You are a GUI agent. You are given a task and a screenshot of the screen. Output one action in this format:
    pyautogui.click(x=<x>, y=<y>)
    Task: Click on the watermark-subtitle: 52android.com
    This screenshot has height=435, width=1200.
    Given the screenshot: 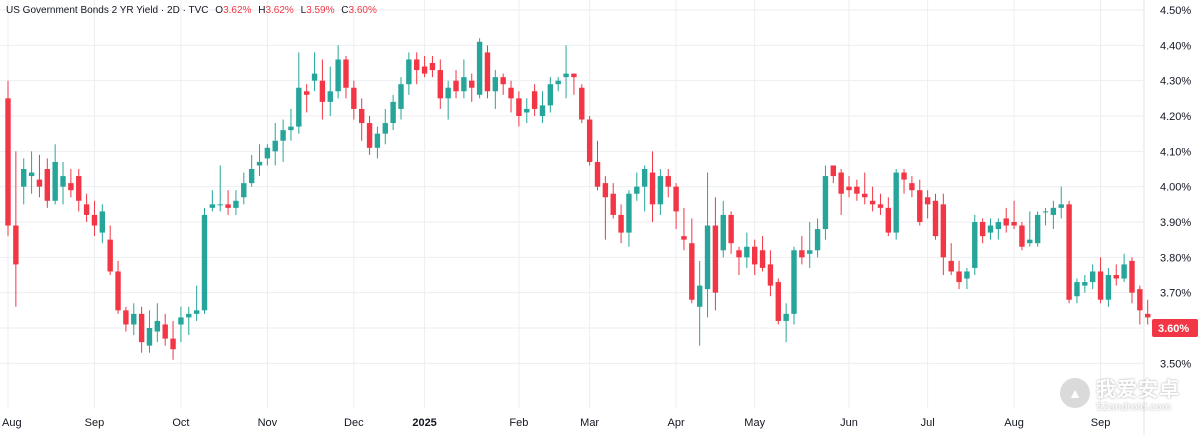 What is the action you would take?
    pyautogui.click(x=1134, y=407)
    